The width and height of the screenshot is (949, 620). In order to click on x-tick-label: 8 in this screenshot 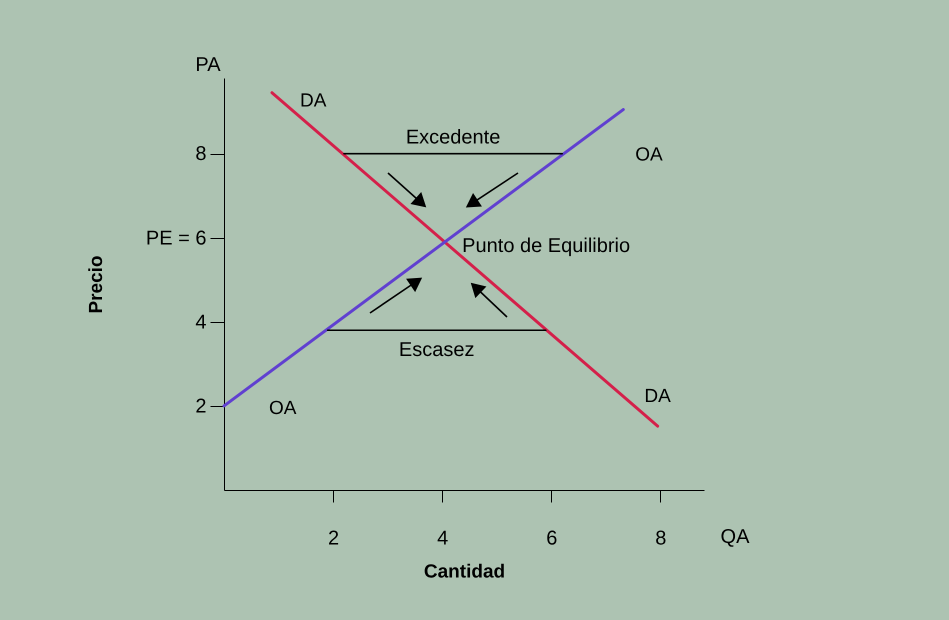, I will do `click(660, 539)`.